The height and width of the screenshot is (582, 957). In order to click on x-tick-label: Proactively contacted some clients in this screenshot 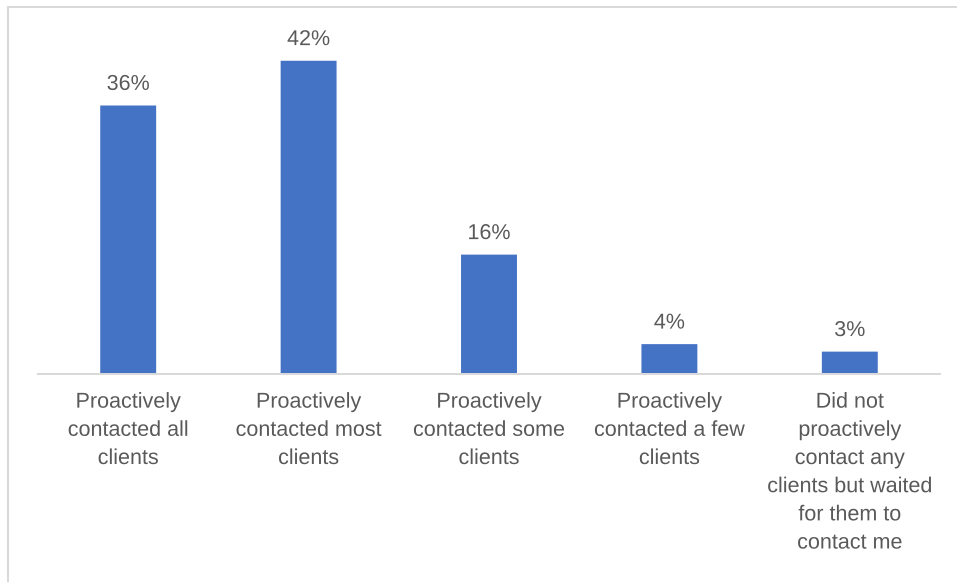, I will do `click(489, 428)`.